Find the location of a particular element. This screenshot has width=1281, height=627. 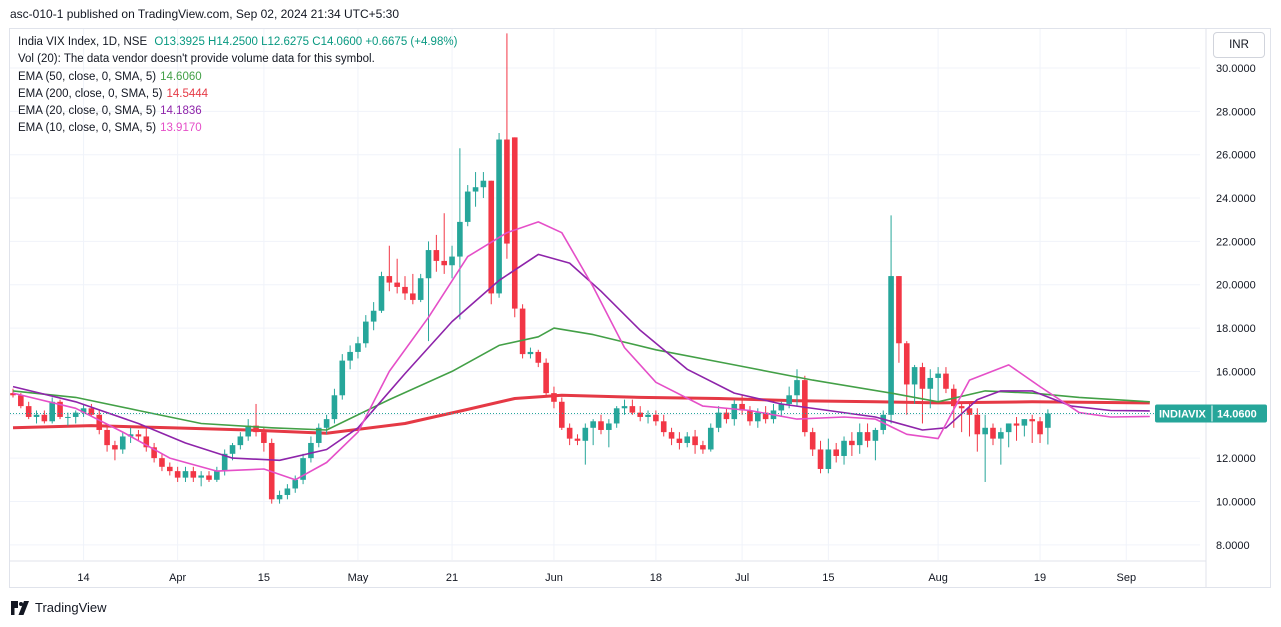

last-price-symbol: INDIAVIX is located at coordinates (1183, 414).